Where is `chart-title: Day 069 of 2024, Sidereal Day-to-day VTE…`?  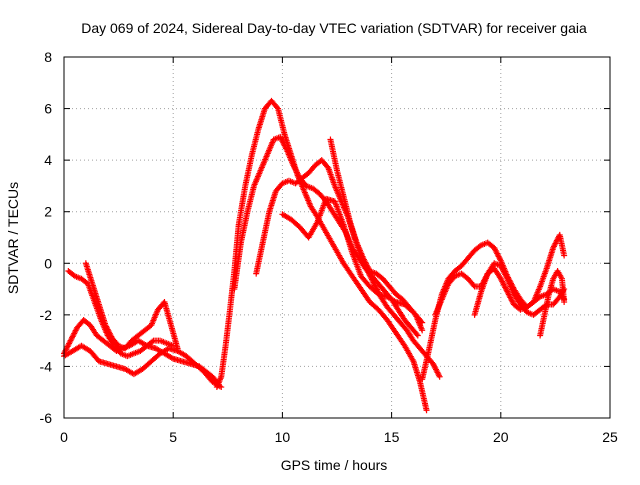 chart-title: Day 069 of 2024, Sidereal Day-to-day VTE… is located at coordinates (334, 28).